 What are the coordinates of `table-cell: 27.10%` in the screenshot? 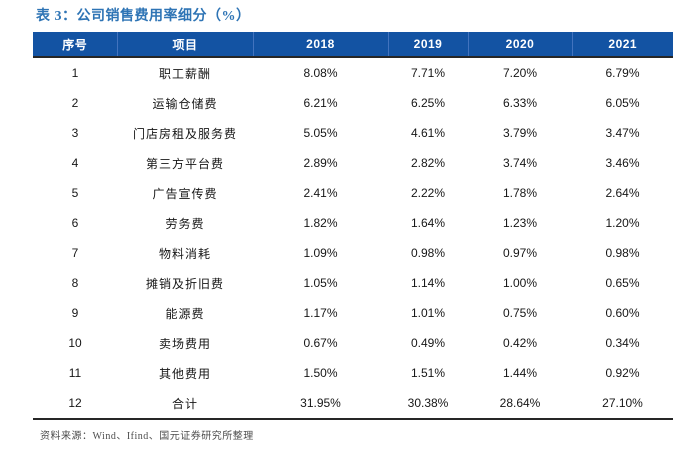 It's located at (622, 404).